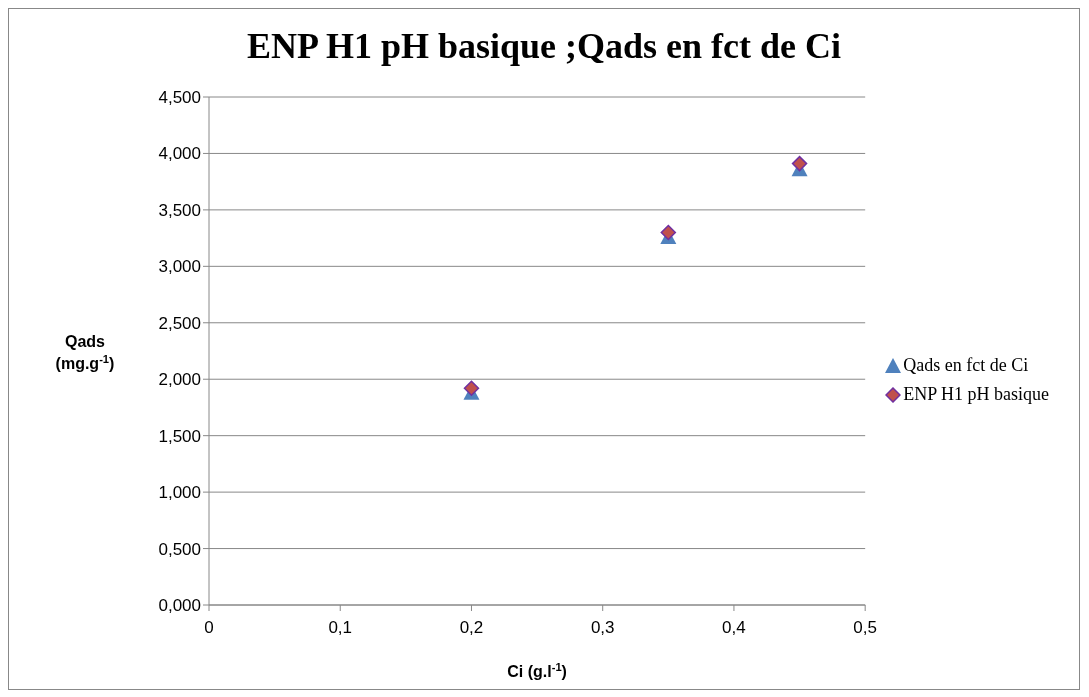  Describe the element at coordinates (734, 628) in the screenshot. I see `x-tick-label: 0,4` at that location.